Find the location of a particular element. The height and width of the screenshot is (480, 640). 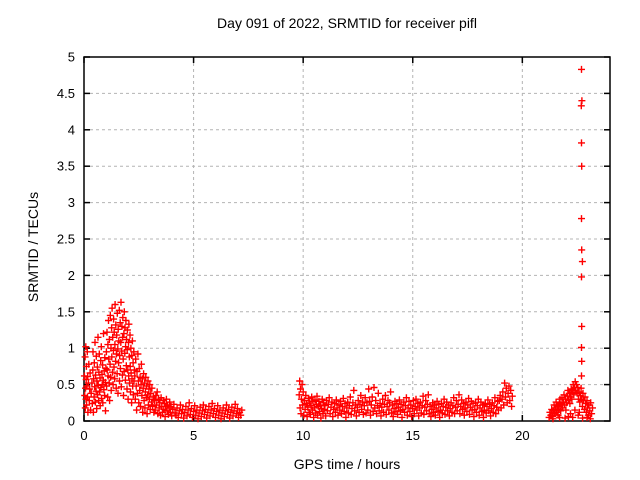

y-tick-label: 1 is located at coordinates (71, 348).